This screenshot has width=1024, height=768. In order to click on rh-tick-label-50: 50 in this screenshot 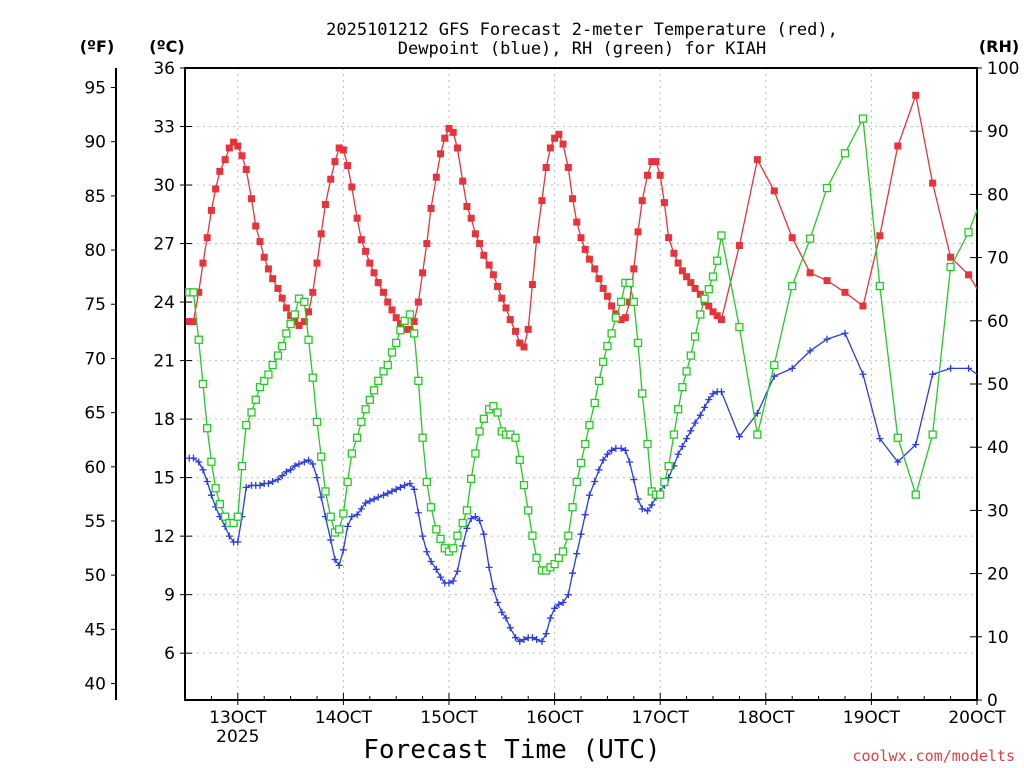, I will do `click(998, 385)`.